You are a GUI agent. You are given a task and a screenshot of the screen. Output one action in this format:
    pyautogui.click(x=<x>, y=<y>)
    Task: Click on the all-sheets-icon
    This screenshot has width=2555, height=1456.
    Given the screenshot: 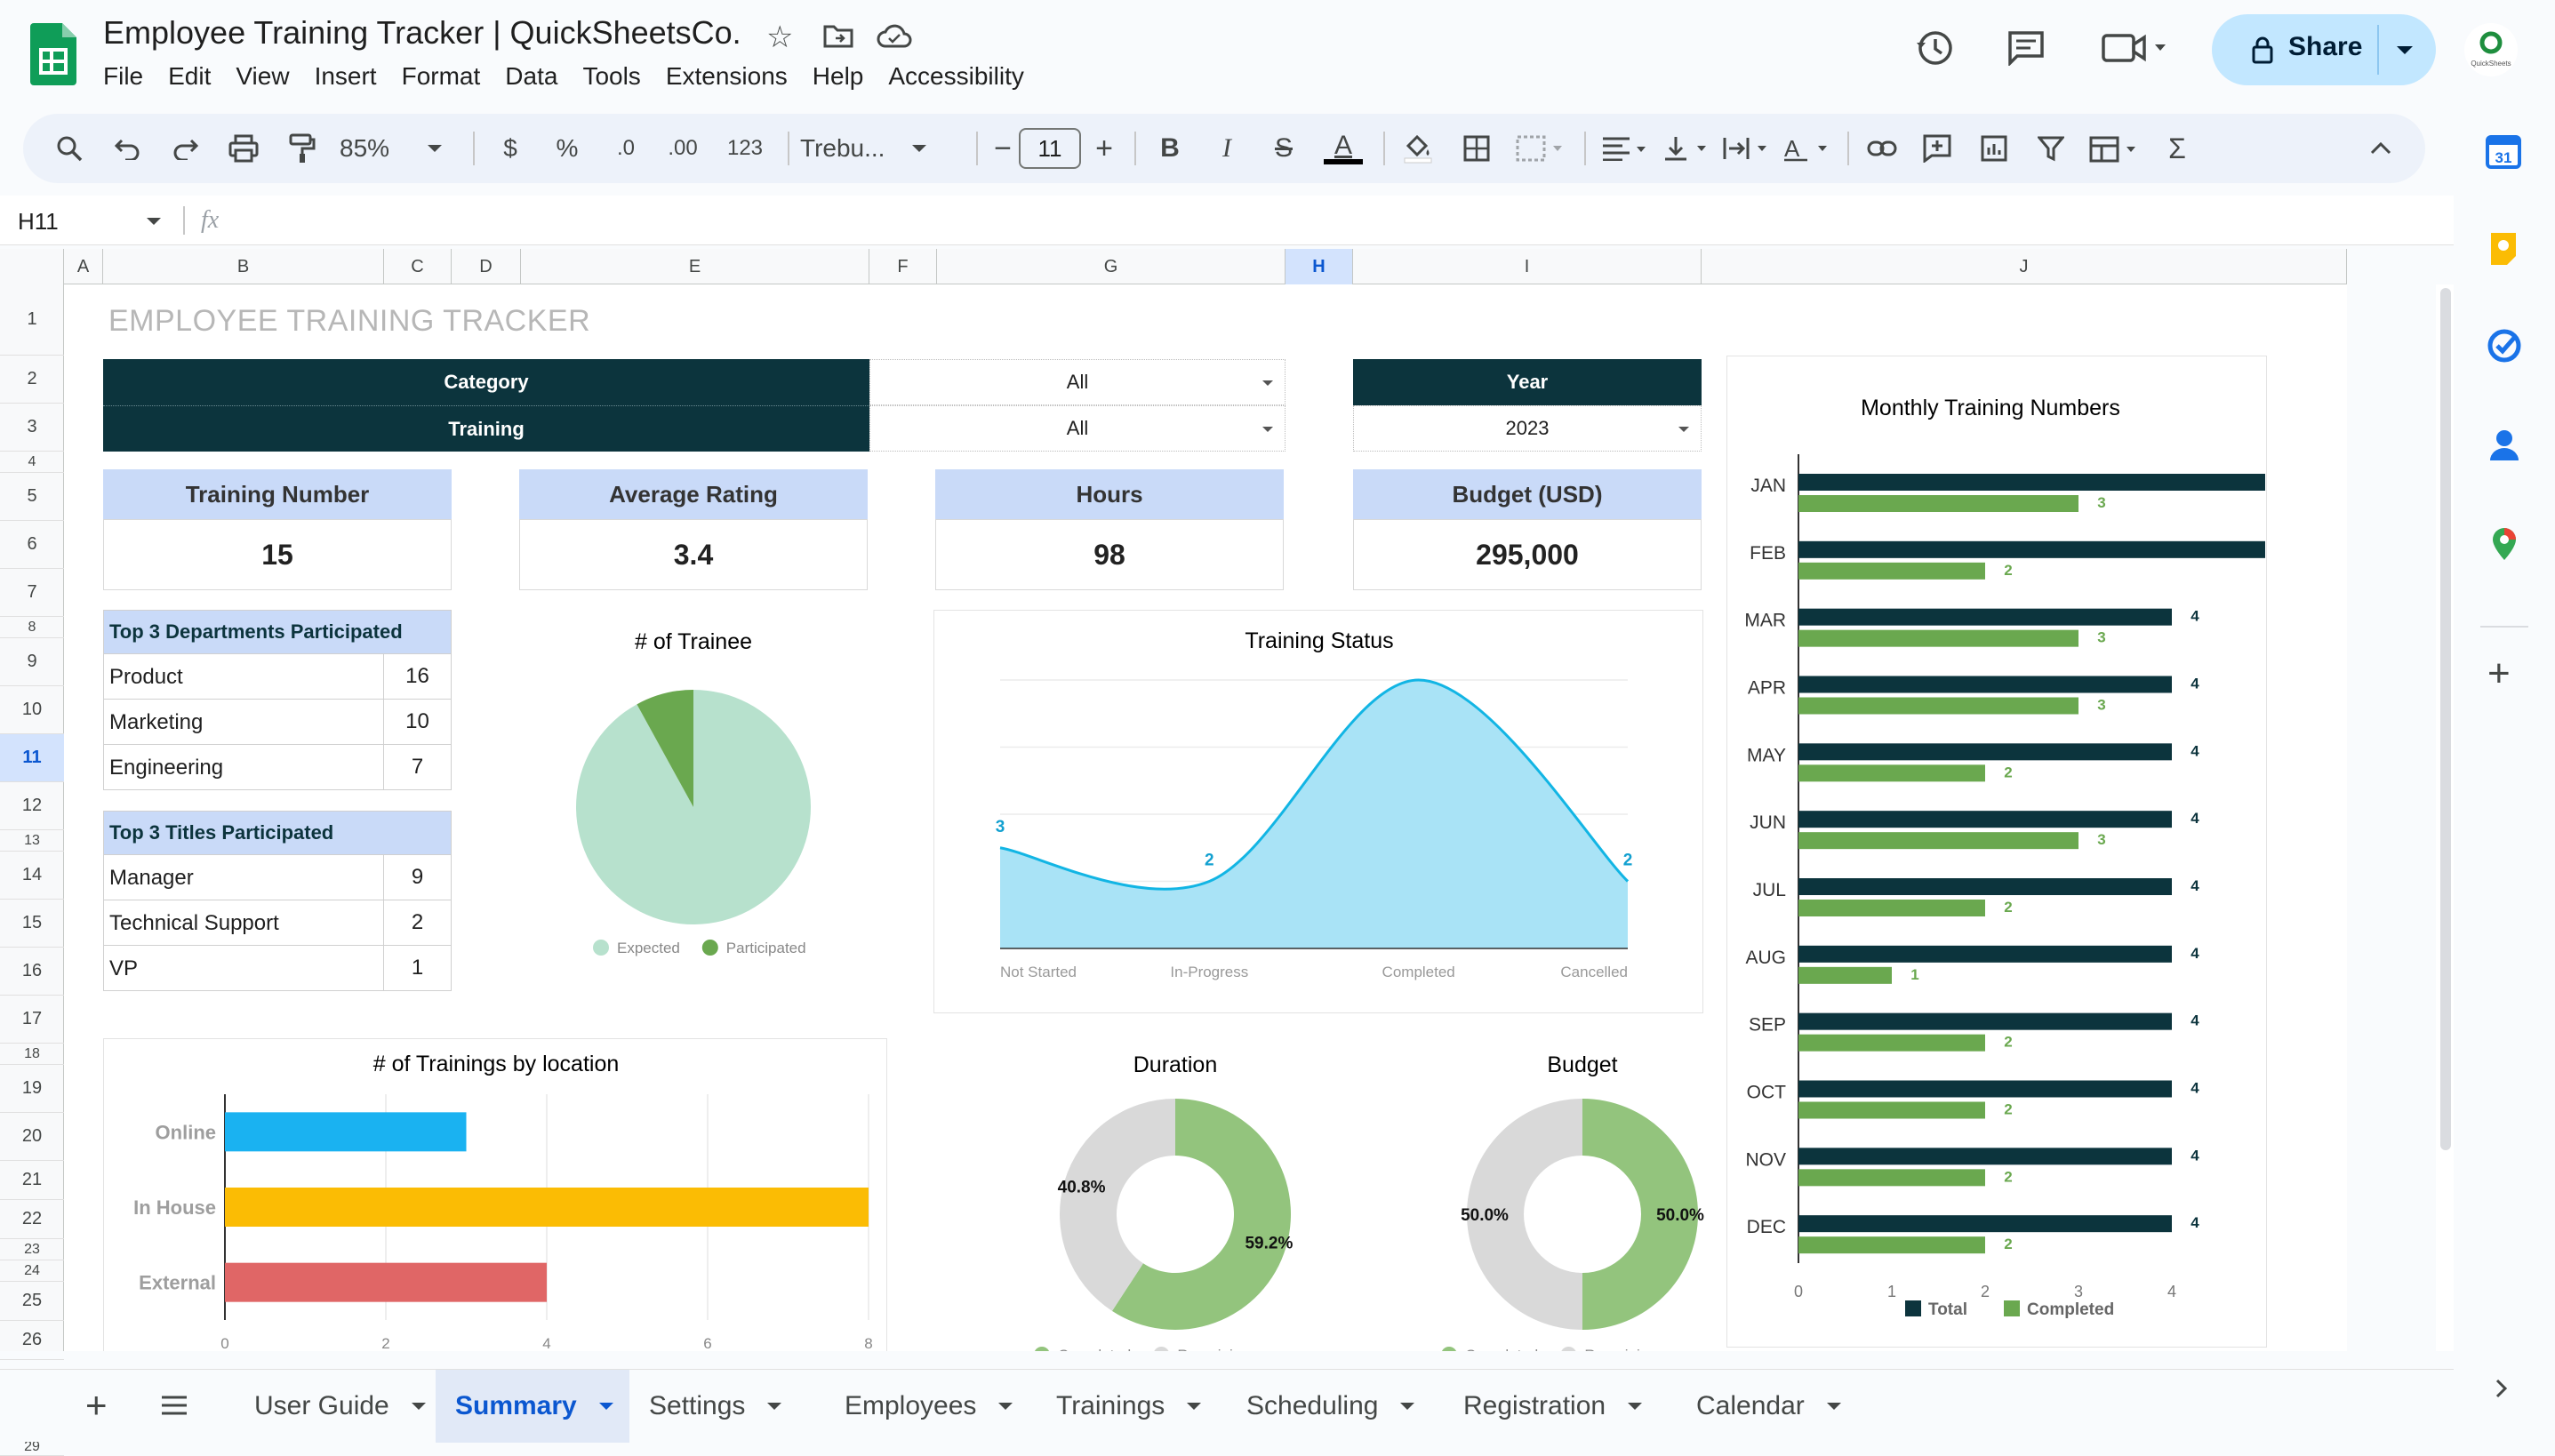 What is the action you would take?
    pyautogui.click(x=174, y=1407)
    